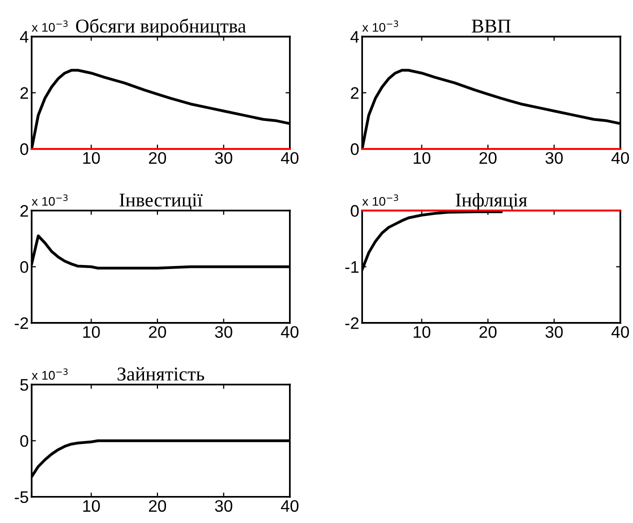 The image size is (633, 523). Describe the element at coordinates (21, 497) in the screenshot. I see `y-tick-label: -5` at that location.